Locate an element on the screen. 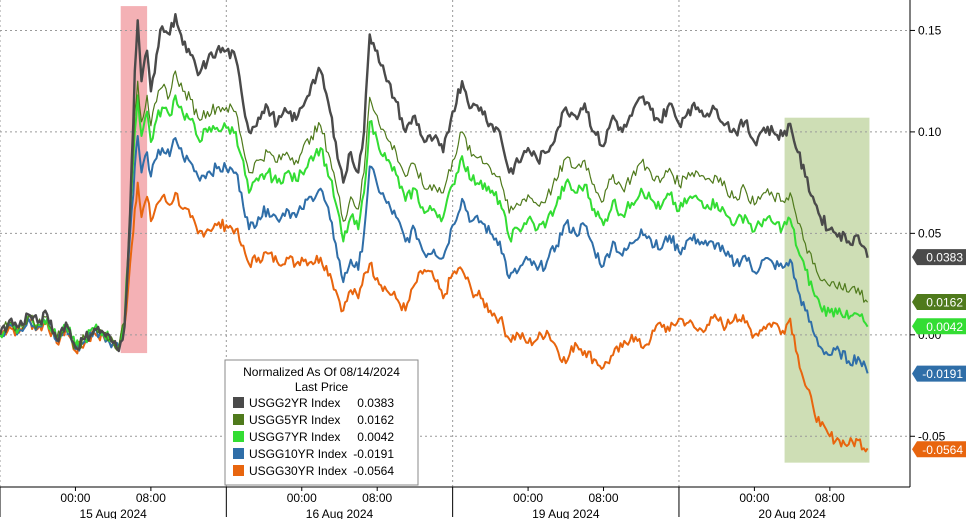 This screenshot has width=967, height=524. last-value-tags: 0.0383 0.0162 0.0042 -0.0191 -0.0564 is located at coordinates (939, 353).